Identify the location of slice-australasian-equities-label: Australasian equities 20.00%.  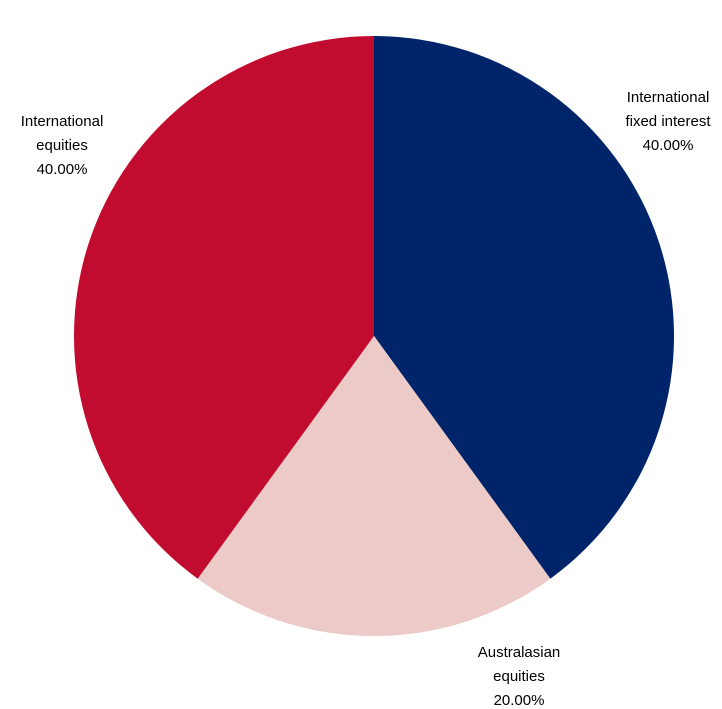
(519, 676).